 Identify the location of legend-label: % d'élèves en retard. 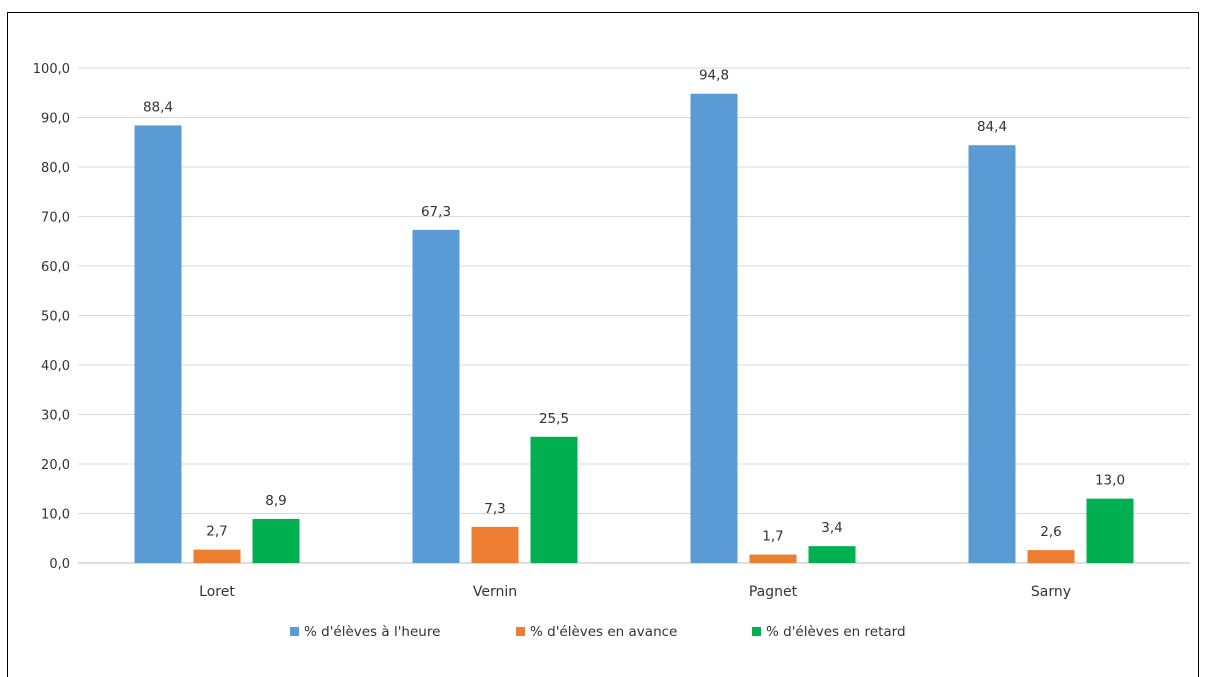
(836, 632).